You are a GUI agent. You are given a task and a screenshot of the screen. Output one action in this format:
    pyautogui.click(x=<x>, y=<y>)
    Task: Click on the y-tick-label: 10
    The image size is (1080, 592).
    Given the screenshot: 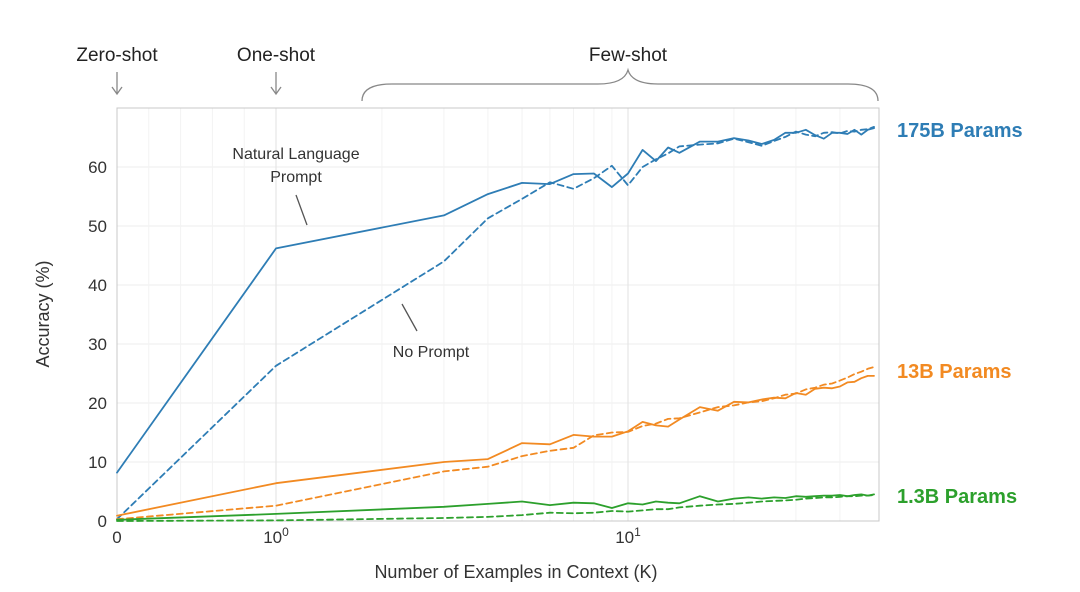 What is the action you would take?
    pyautogui.click(x=97, y=462)
    